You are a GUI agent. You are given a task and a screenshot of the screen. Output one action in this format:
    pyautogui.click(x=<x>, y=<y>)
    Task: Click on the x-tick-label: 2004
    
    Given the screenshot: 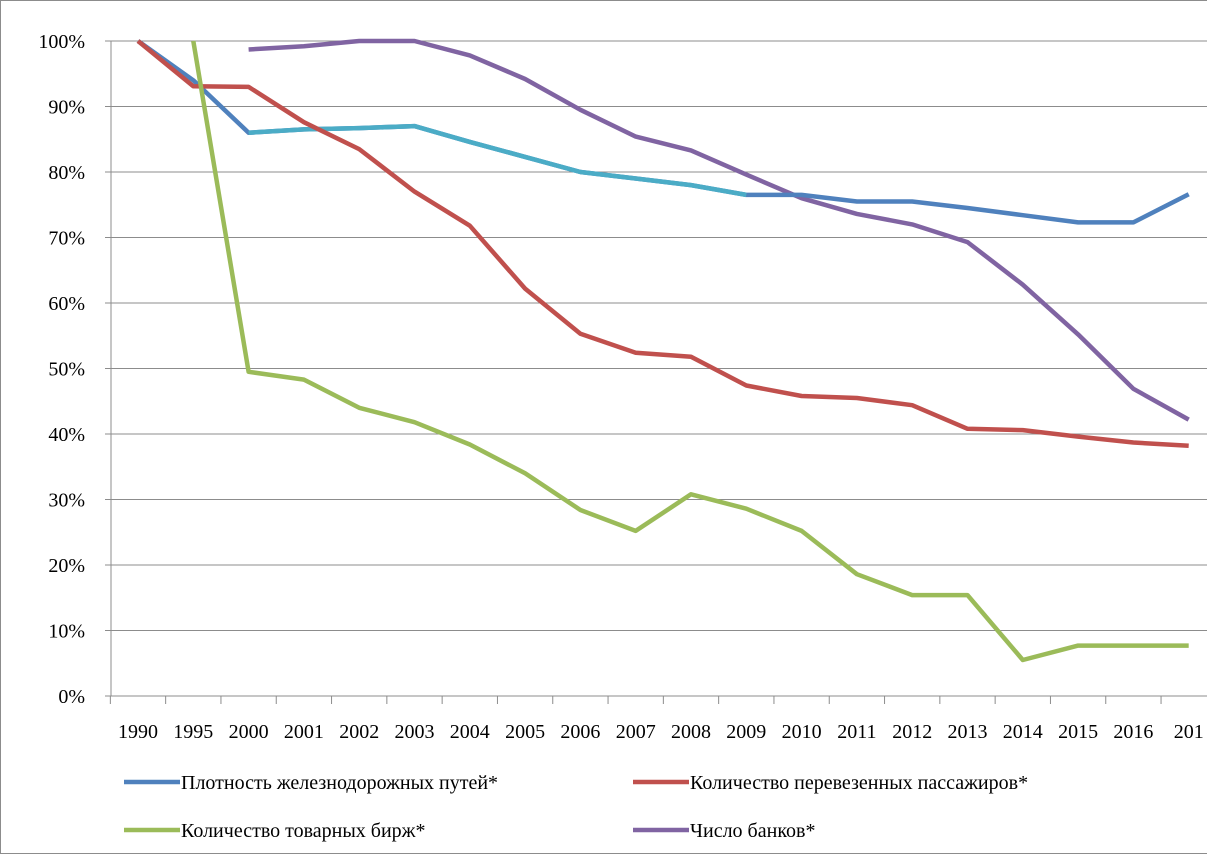 What is the action you would take?
    pyautogui.click(x=470, y=732)
    